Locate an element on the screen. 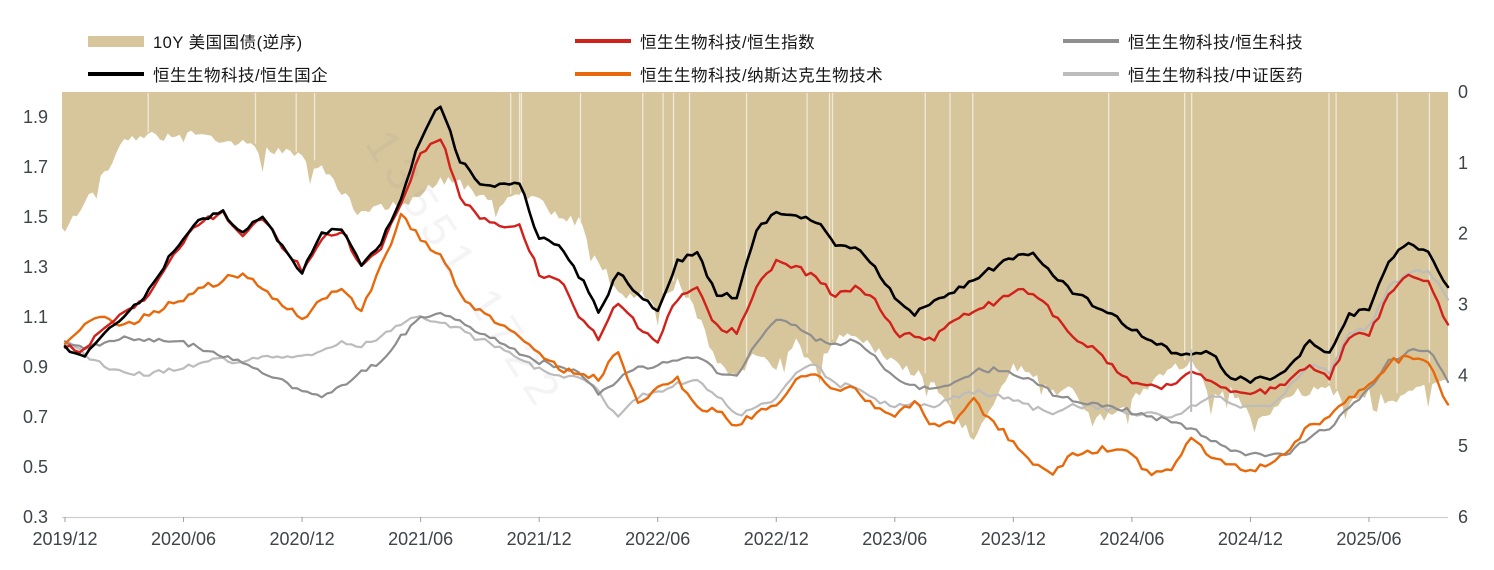 The width and height of the screenshot is (1494, 570). legend-item-hsbio-hsi: 恒生生物科技/恒生指数 is located at coordinates (695, 41).